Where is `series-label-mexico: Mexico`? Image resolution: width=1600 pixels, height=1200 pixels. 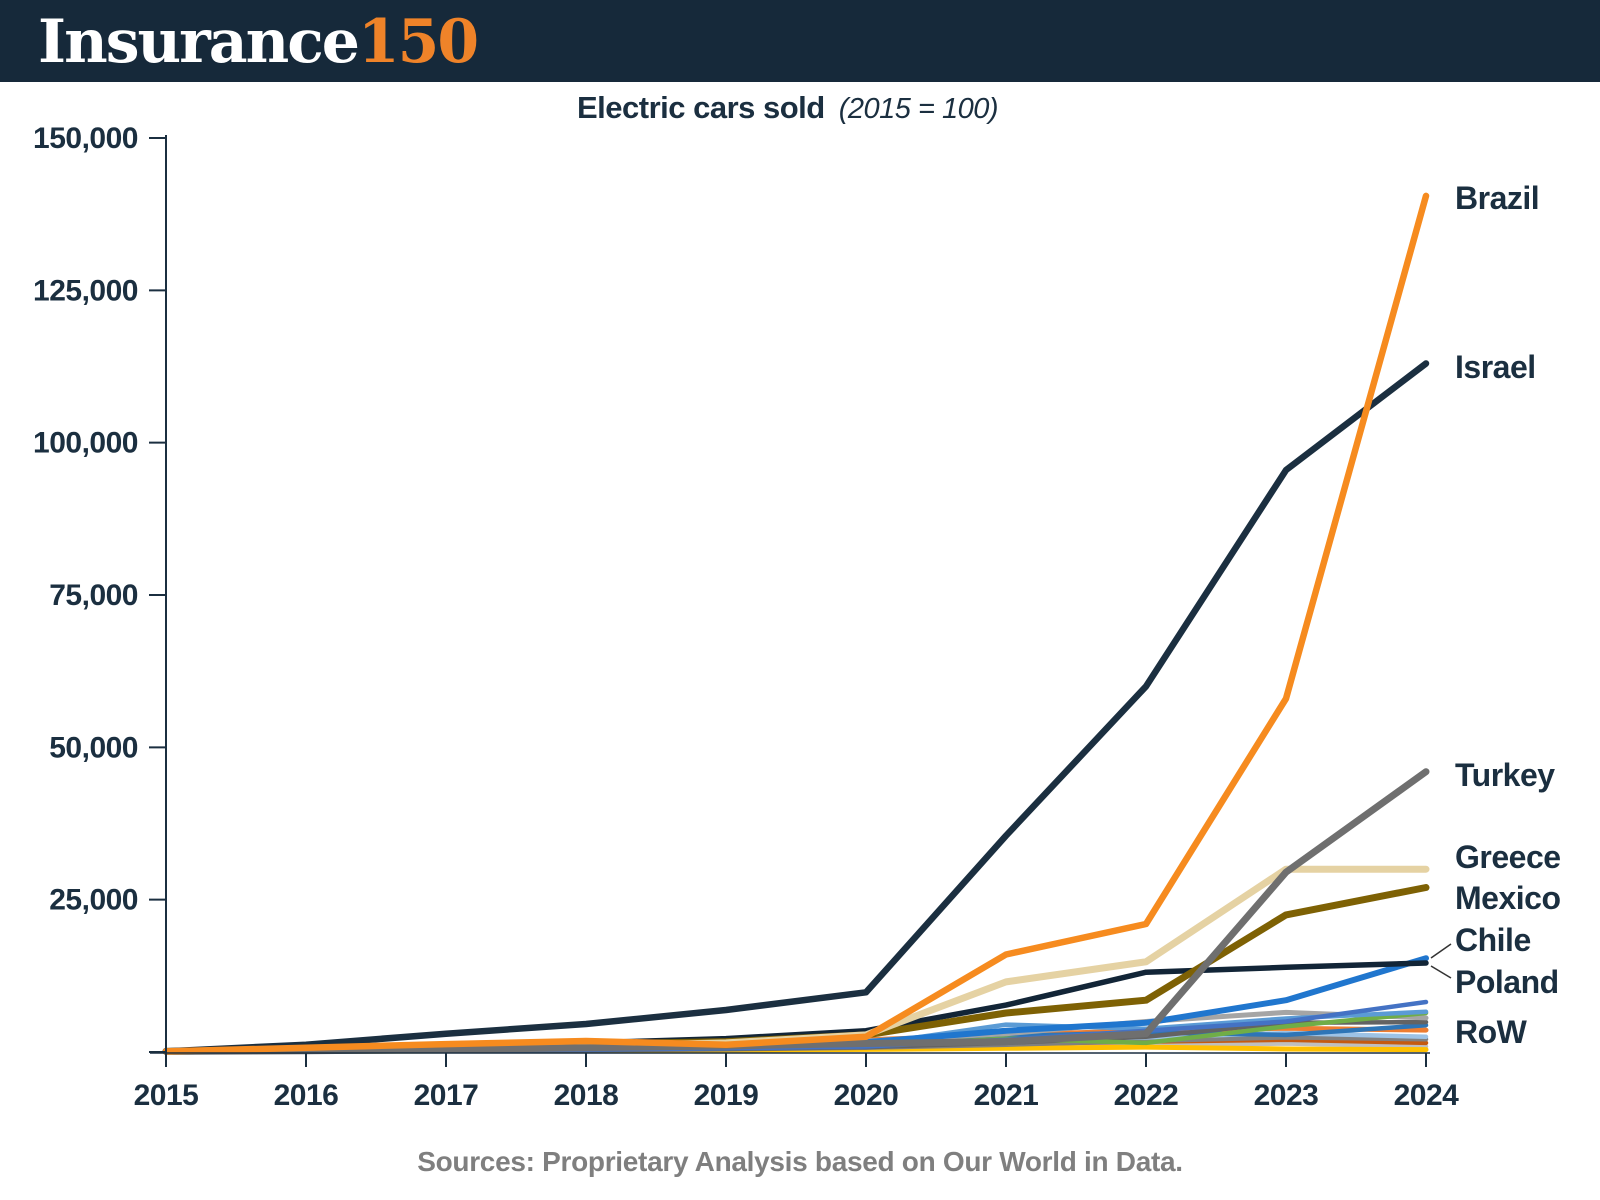
series-label-mexico: Mexico is located at coordinates (1507, 898).